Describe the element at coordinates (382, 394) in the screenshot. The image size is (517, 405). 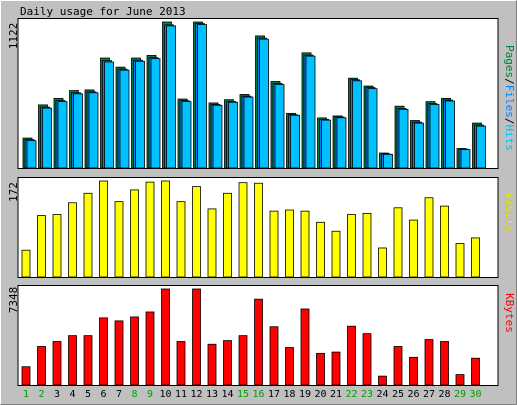
I see `day-label-24: 24` at that location.